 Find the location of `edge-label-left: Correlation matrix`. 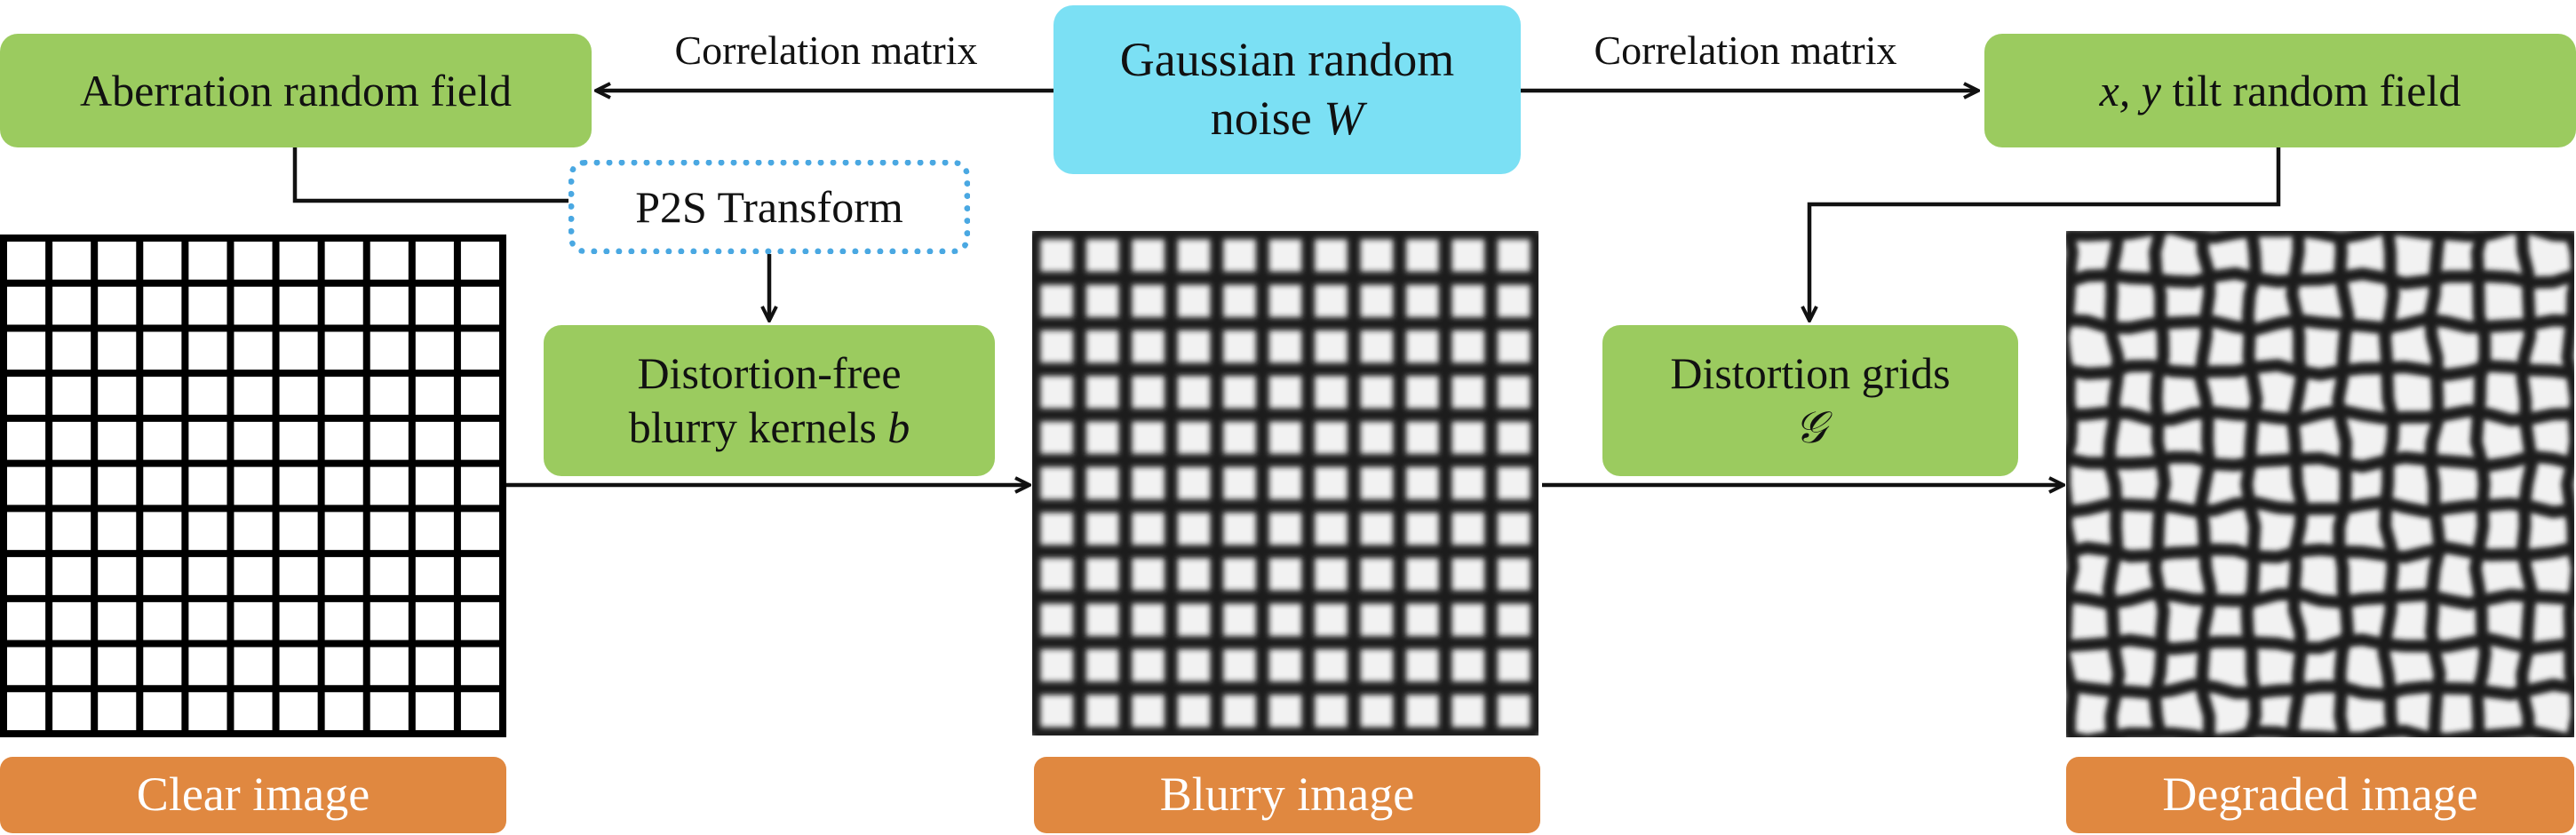

edge-label-left: Correlation matrix is located at coordinates (826, 50).